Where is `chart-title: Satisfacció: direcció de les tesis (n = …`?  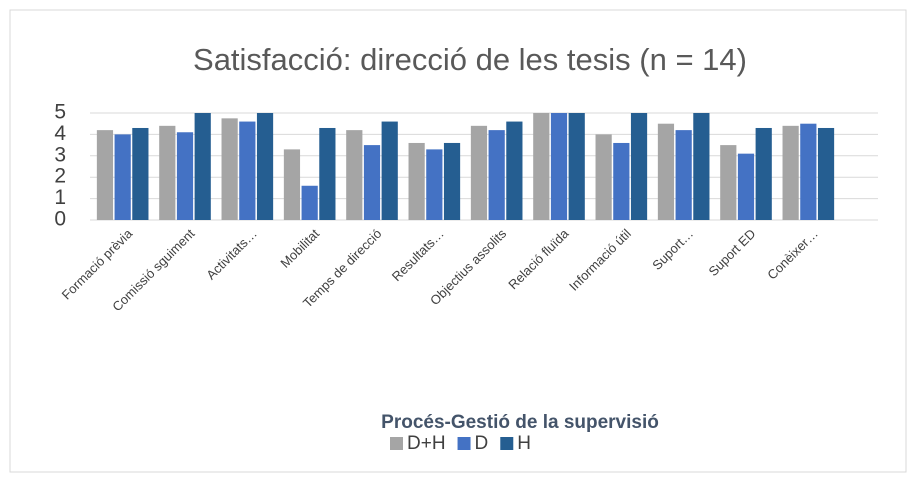
chart-title: Satisfacció: direcció de les tesis (n = … is located at coordinates (470, 59).